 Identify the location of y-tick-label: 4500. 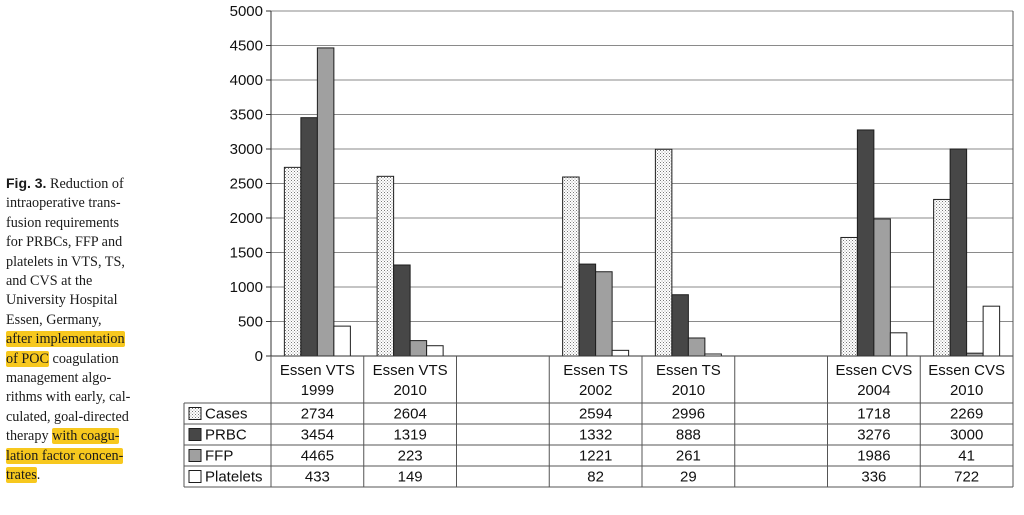
(246, 46).